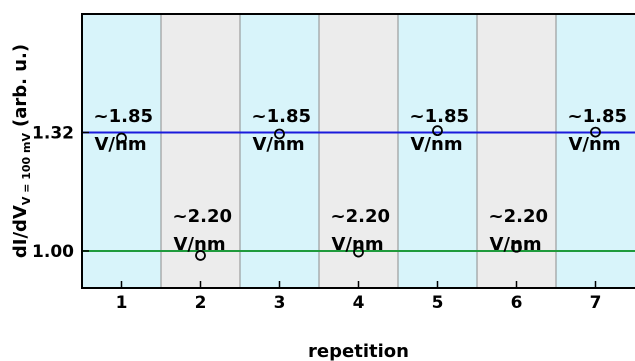 Image resolution: width=635 pixels, height=361 pixels. I want to click on y-tick-label: 1.32, so click(53, 133).